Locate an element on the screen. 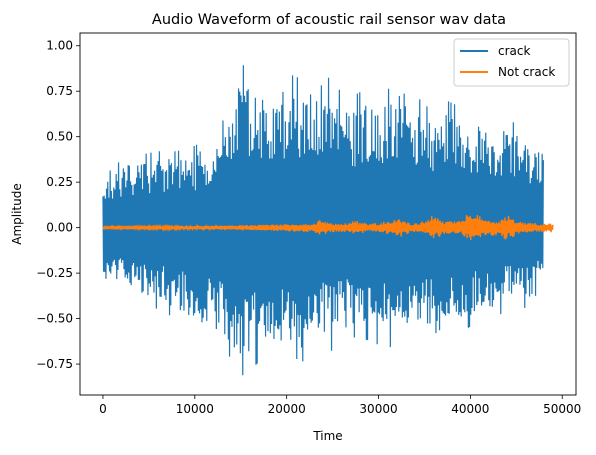 The height and width of the screenshot is (455, 596). series-line-not-crack is located at coordinates (328, 227).